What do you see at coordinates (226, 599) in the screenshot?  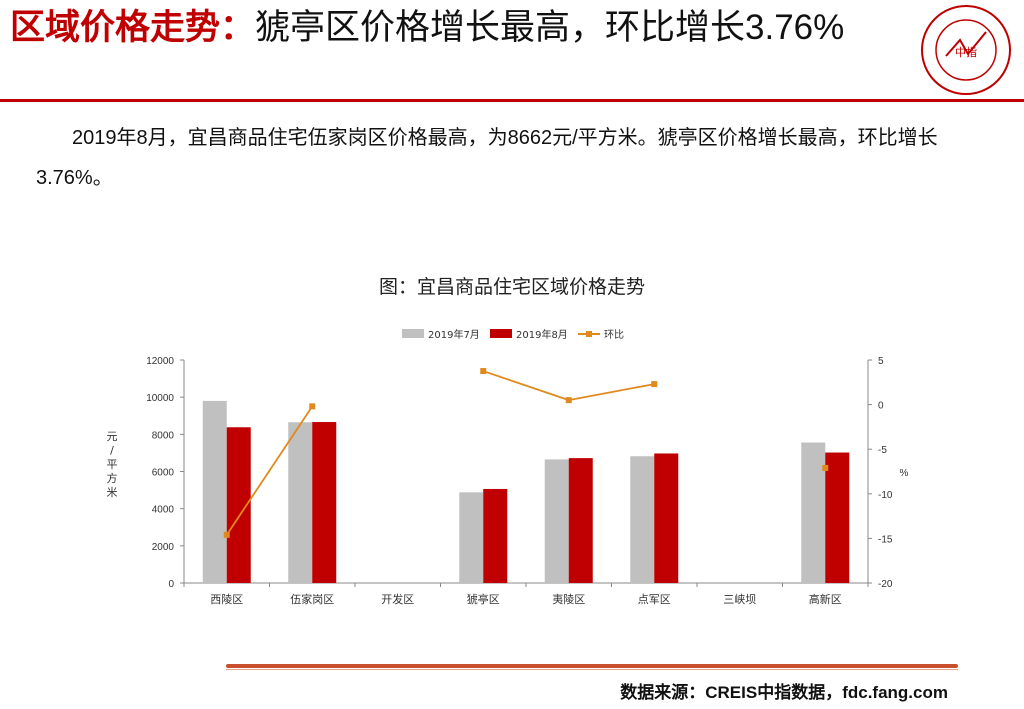 I see `x-category-label: 西陵区` at bounding box center [226, 599].